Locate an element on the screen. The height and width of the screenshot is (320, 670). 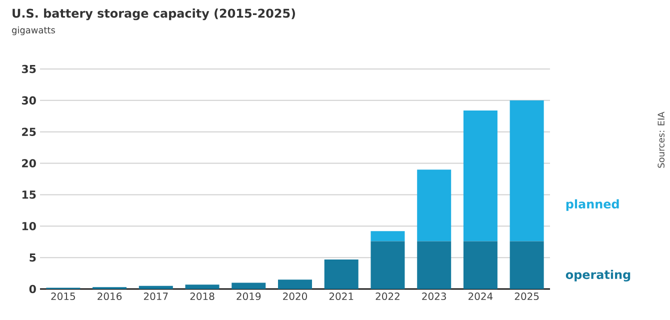
y-tick-label: 10 is located at coordinates (29, 226).